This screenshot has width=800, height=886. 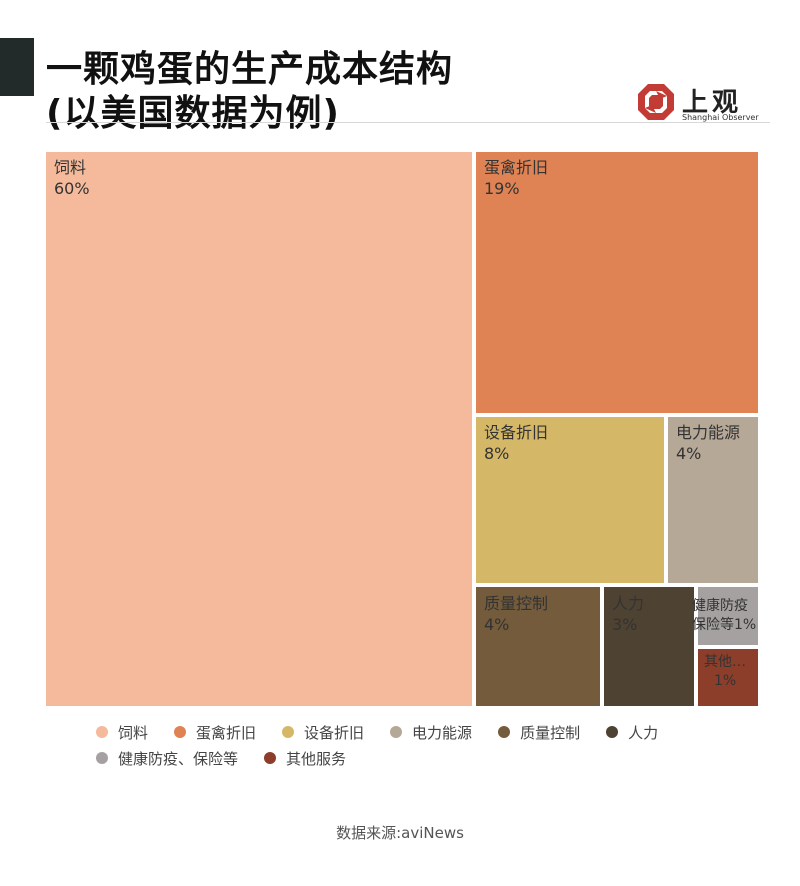 What do you see at coordinates (617, 282) in the screenshot?
I see `treemap-tile-2: 蛋禽折旧 19%` at bounding box center [617, 282].